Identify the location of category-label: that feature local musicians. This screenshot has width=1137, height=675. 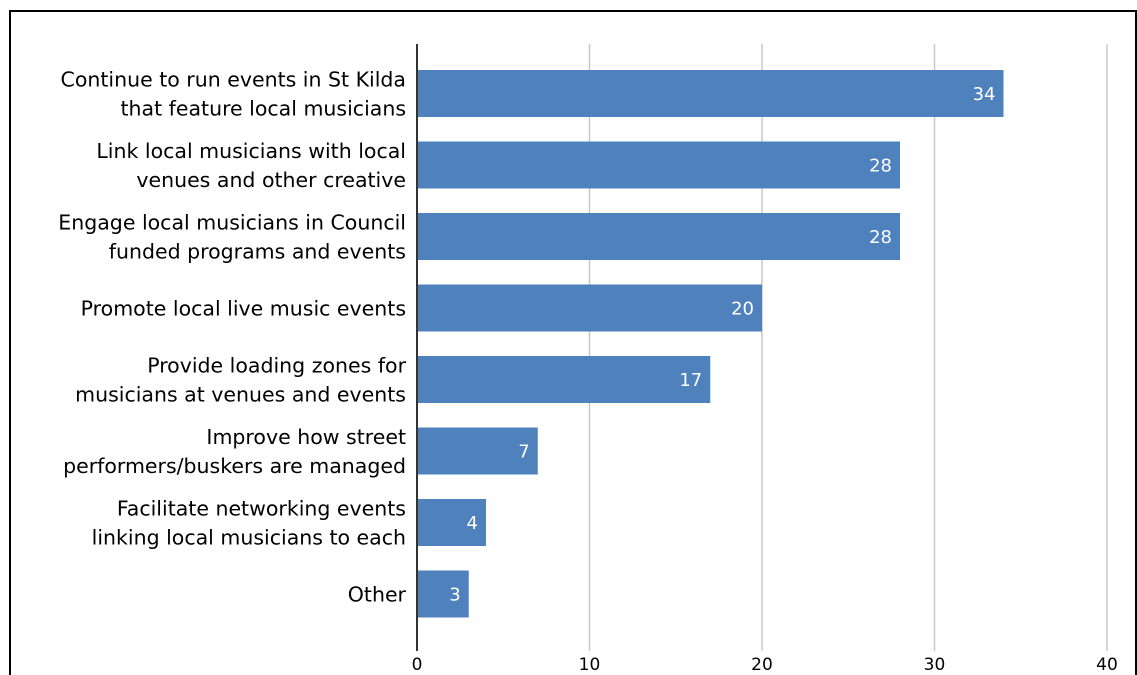
(264, 109).